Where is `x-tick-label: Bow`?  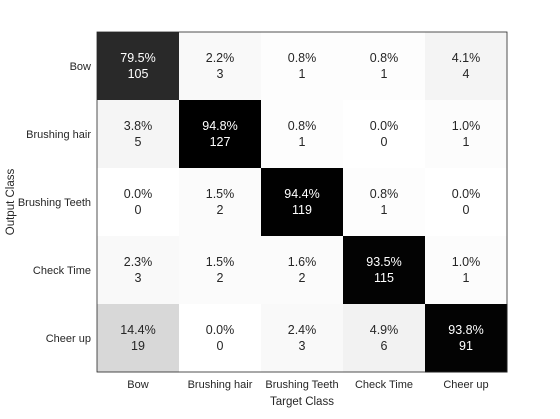
x-tick-label: Bow is located at coordinates (137, 385).